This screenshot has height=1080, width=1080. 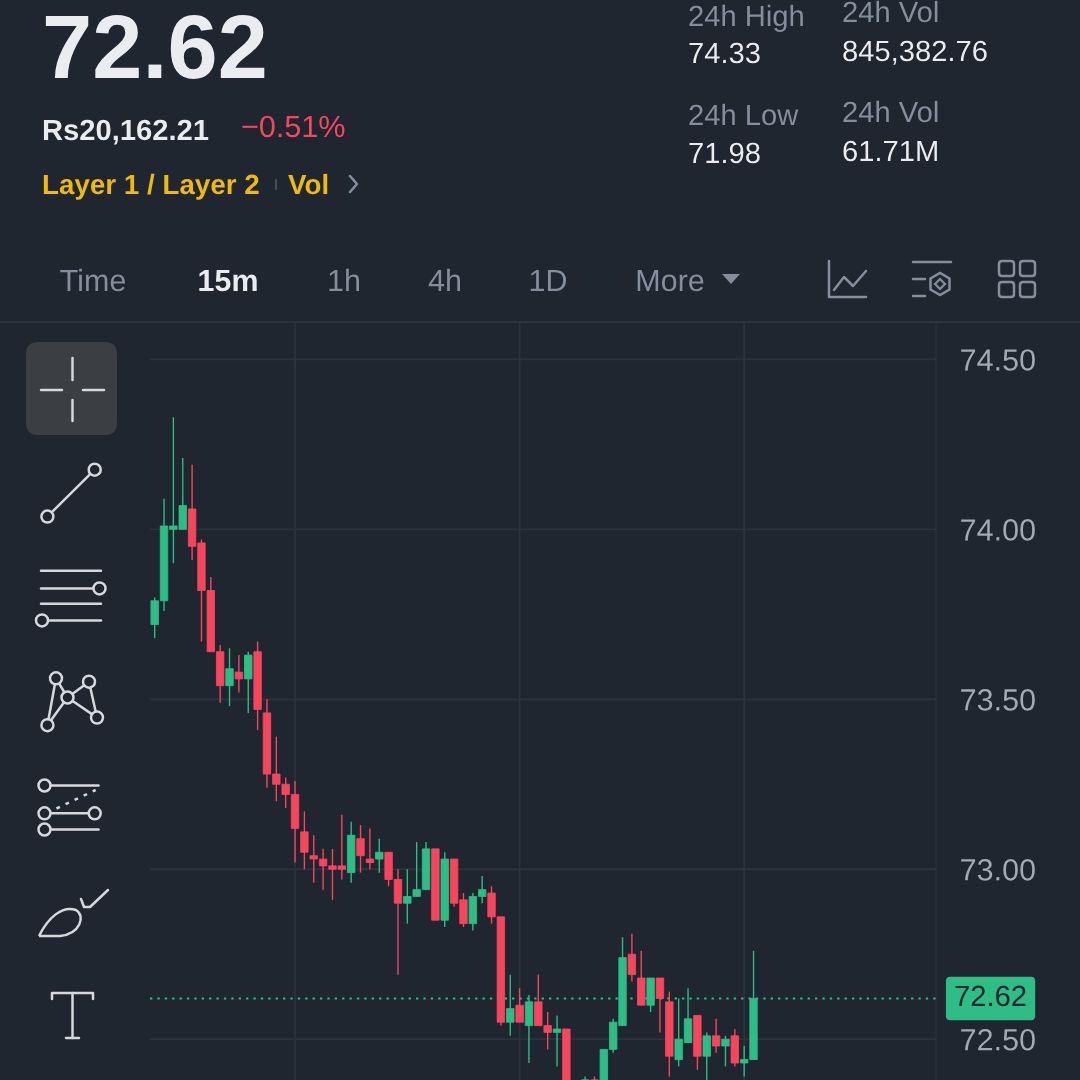 I want to click on chart-title: 72.62, so click(x=155, y=46).